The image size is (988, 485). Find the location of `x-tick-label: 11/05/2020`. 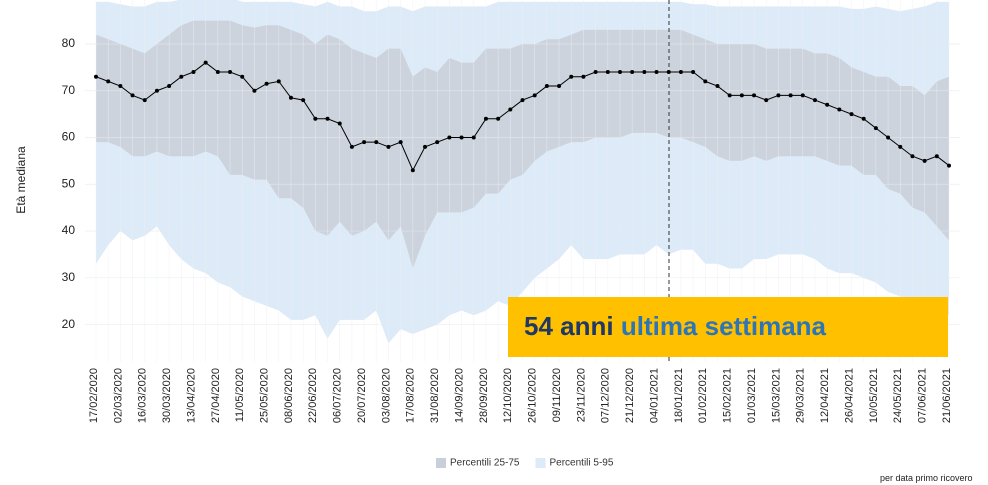

x-tick-label: 11/05/2020 is located at coordinates (240, 395).